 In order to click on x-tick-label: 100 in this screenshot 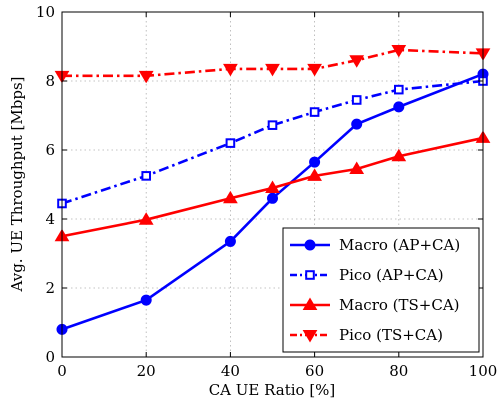, I will do `click(483, 371)`.